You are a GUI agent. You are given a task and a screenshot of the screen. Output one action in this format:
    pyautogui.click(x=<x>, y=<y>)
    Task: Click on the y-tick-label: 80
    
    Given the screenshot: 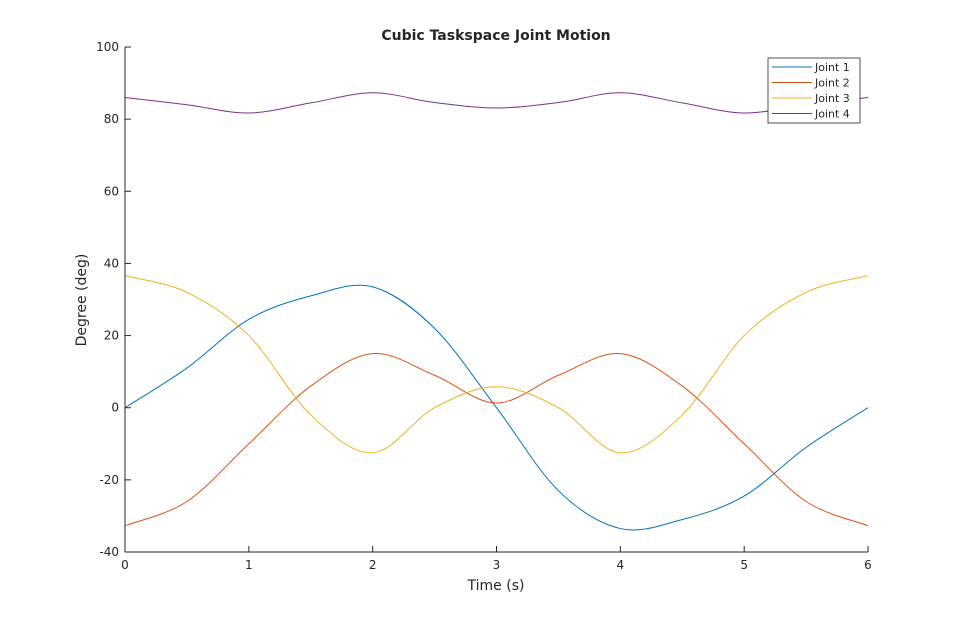 What is the action you would take?
    pyautogui.click(x=111, y=119)
    